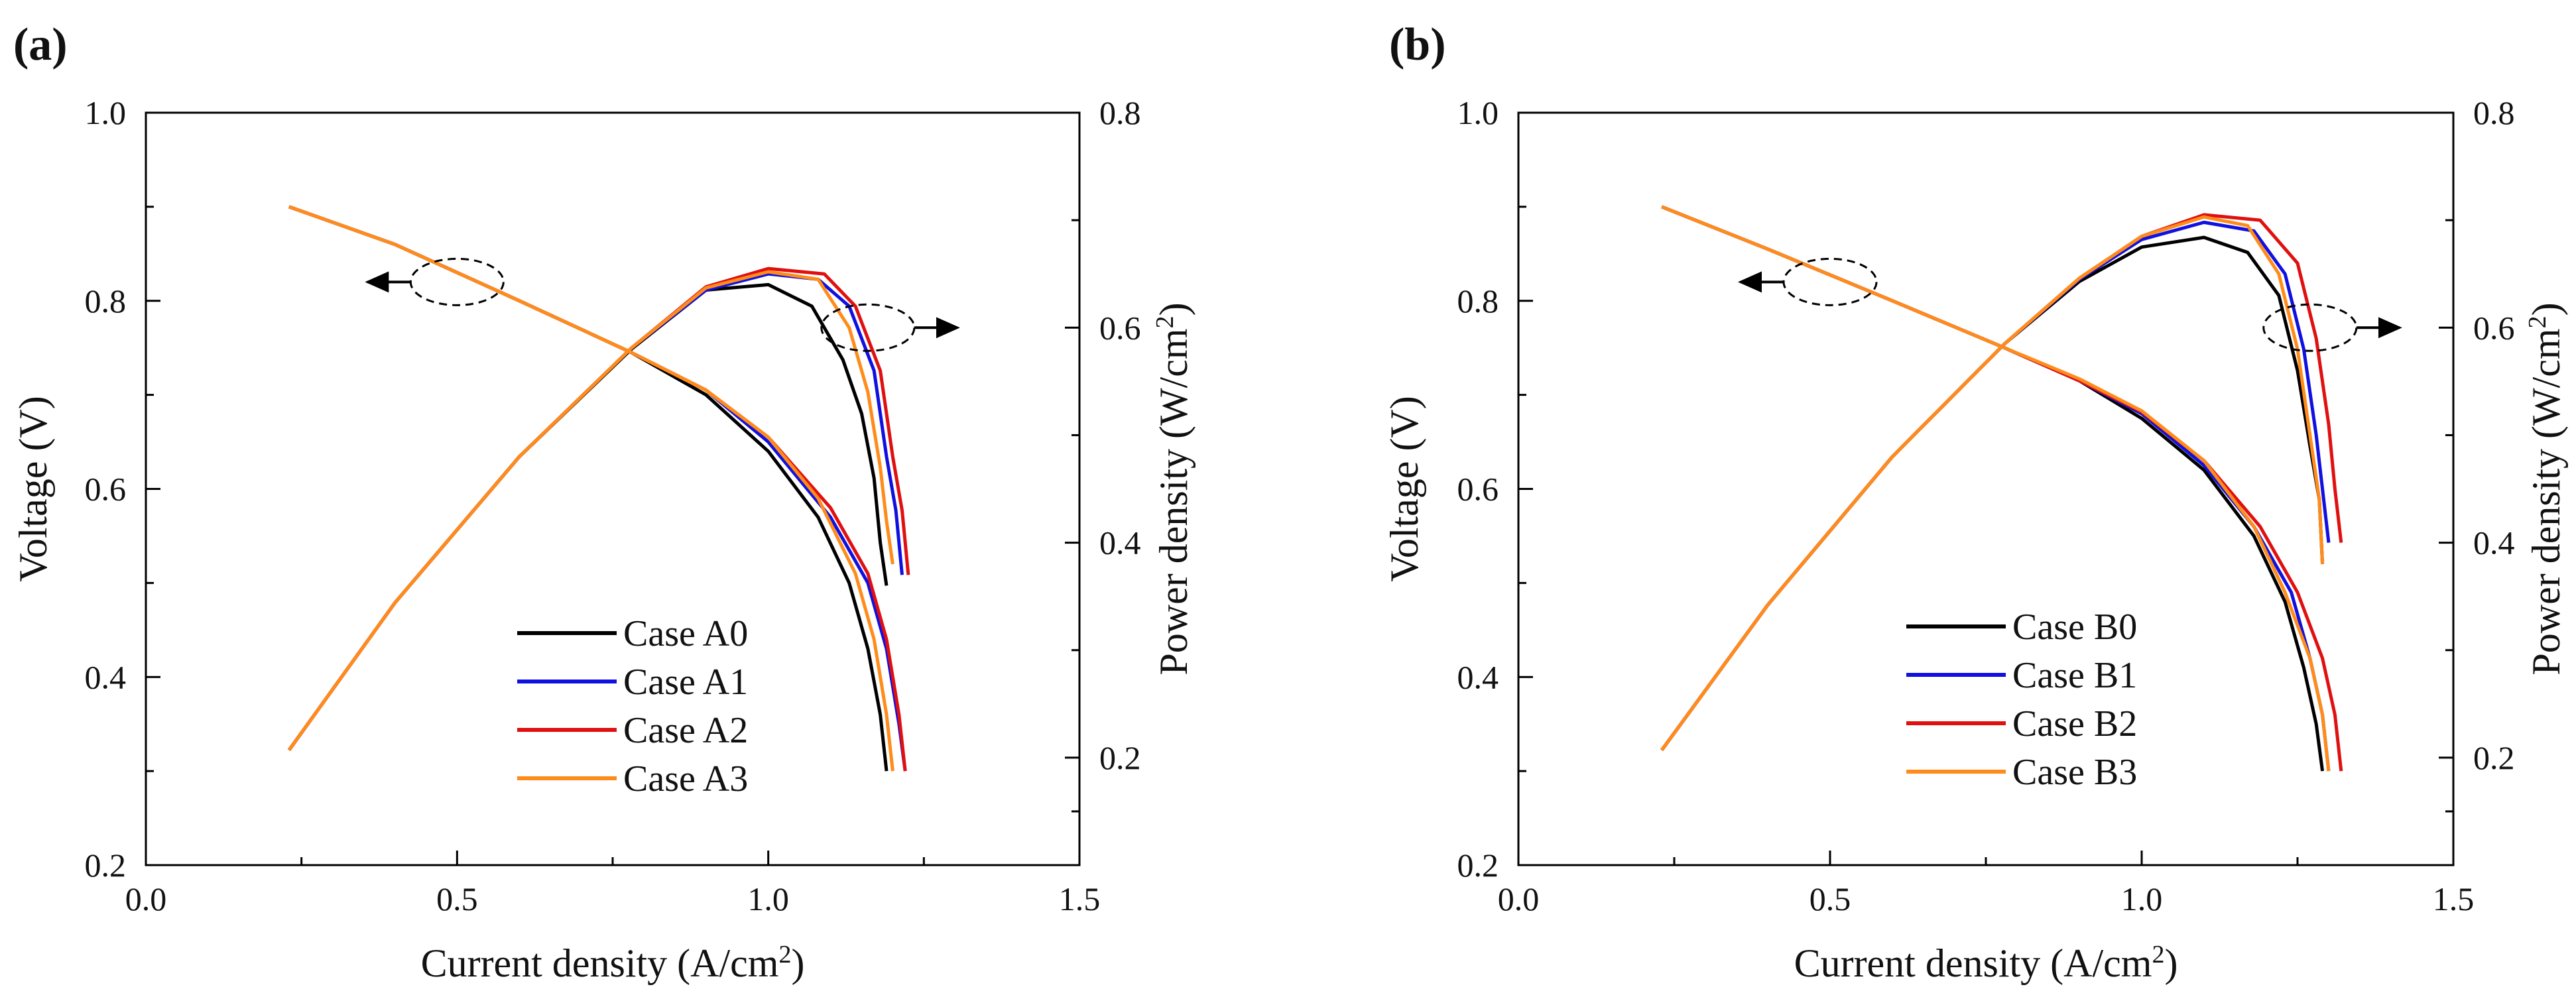 The height and width of the screenshot is (1005, 2576). I want to click on legend-label: Case B1, so click(2074, 676).